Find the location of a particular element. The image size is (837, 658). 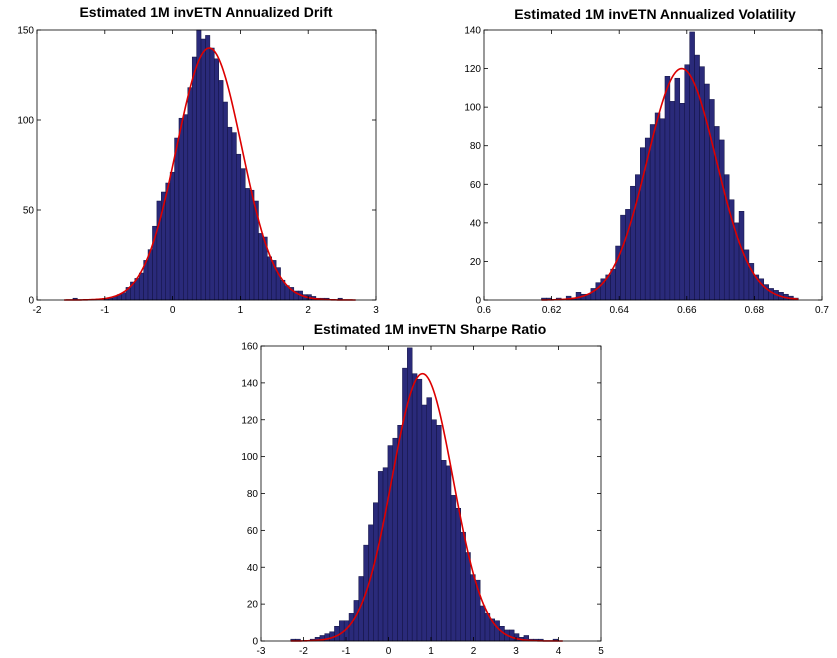

drift-x-tick-label: 3 is located at coordinates (376, 310).